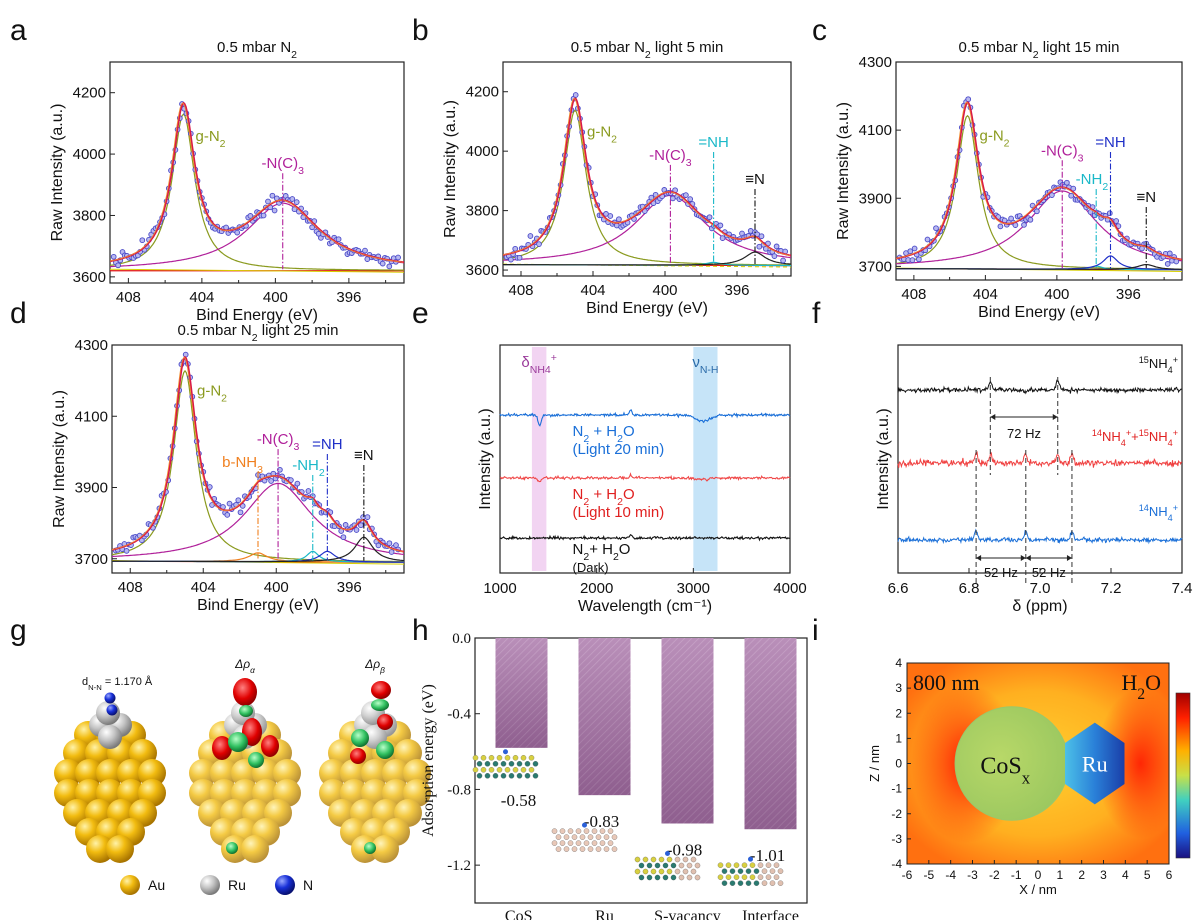 This screenshot has height=920, width=1197. What do you see at coordinates (203, 587) in the screenshot?
I see `x-tick-label: 404` at bounding box center [203, 587].